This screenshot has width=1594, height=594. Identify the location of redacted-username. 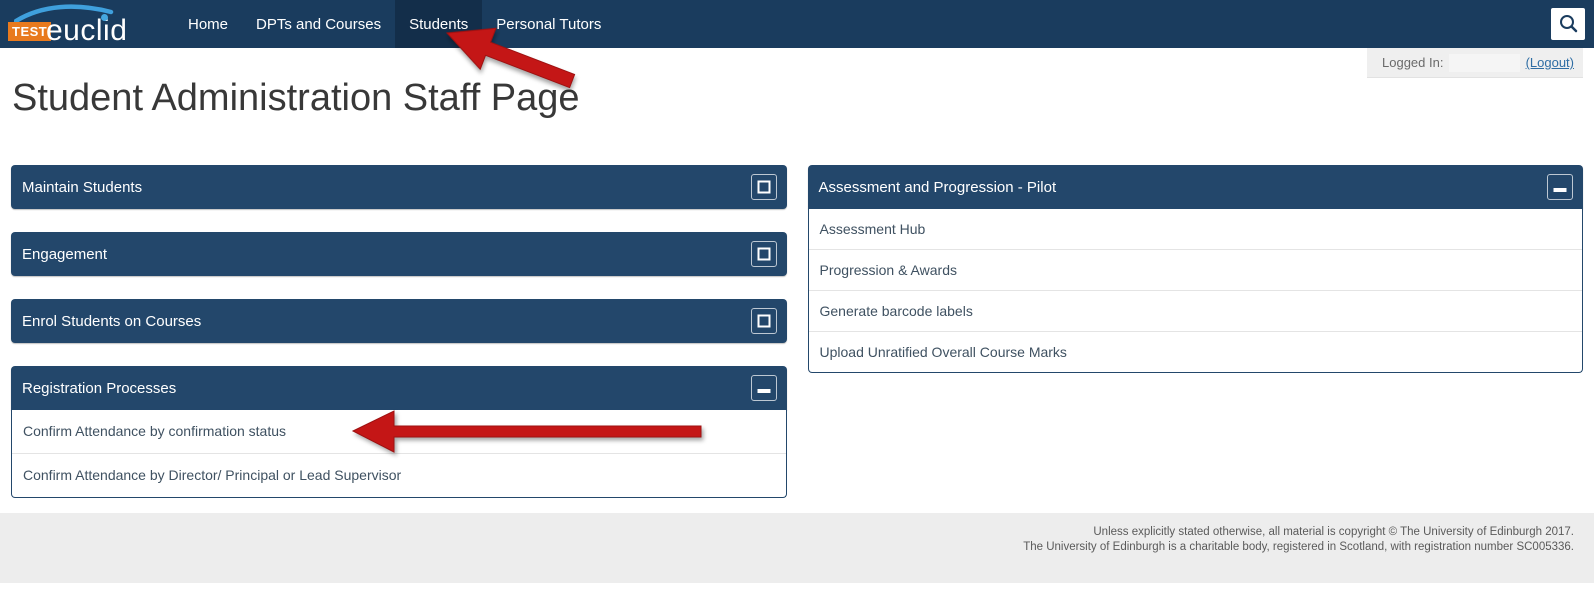
(1484, 62).